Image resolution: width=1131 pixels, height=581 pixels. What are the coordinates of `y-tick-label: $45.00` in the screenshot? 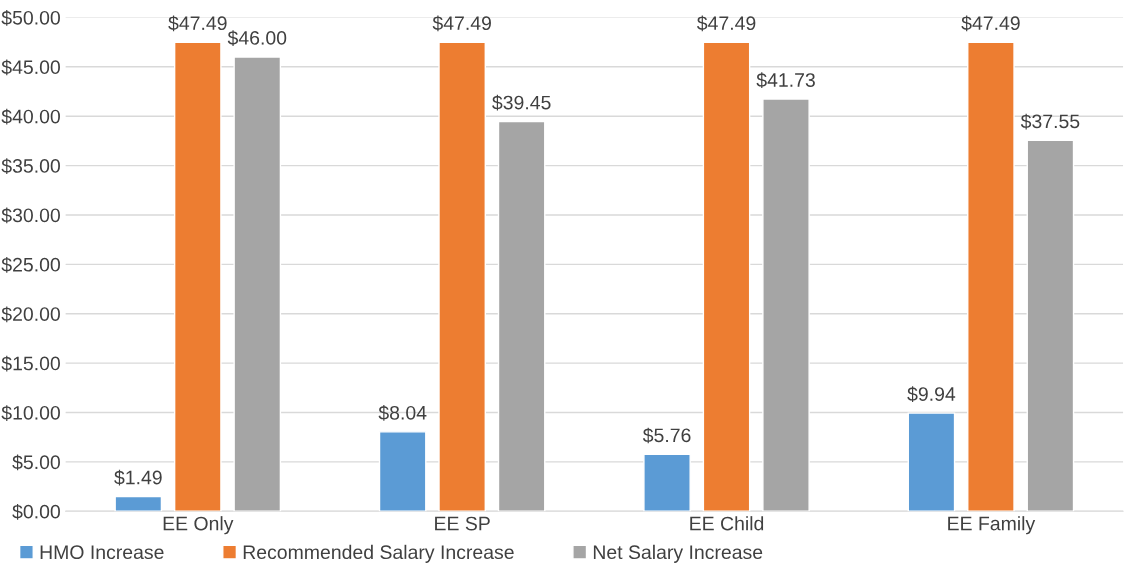 It's located at (30, 67).